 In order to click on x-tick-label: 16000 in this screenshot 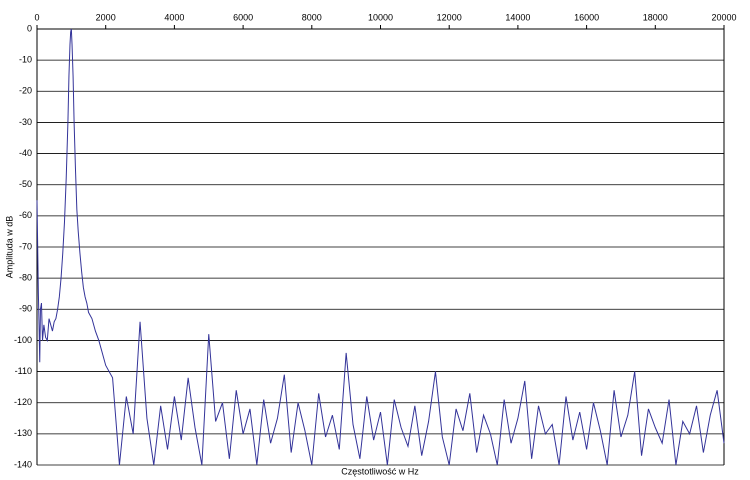, I will do `click(586, 17)`.